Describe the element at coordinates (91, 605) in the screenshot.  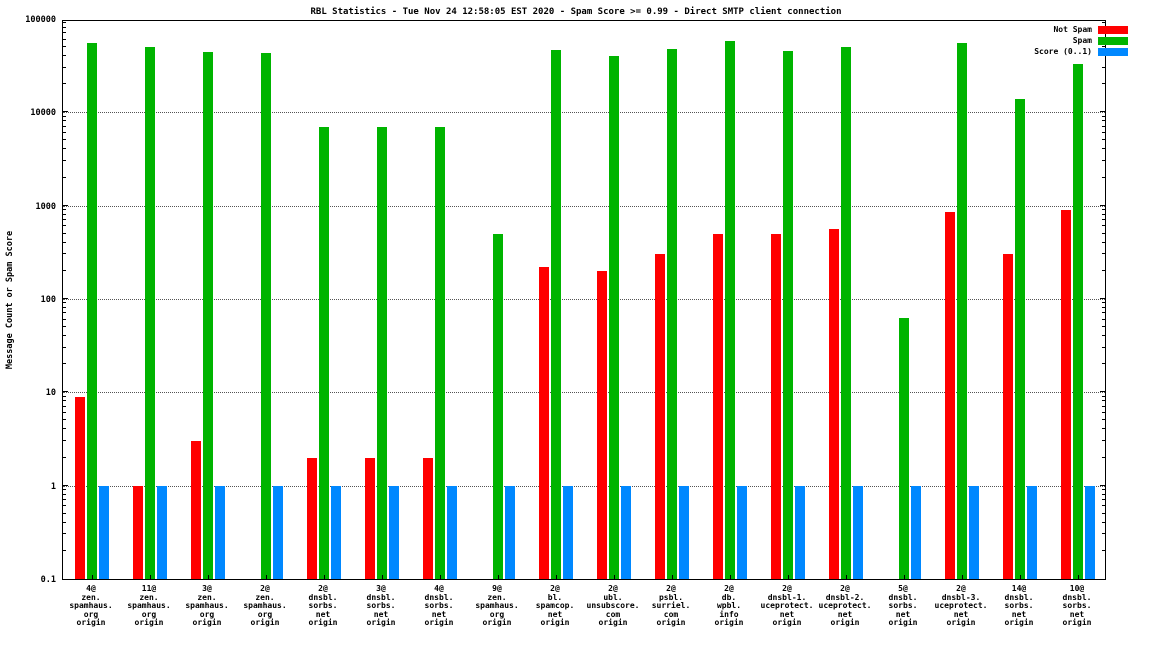
I see `x-tick-label: 4@ zen. spamhaus. org origin` at that location.